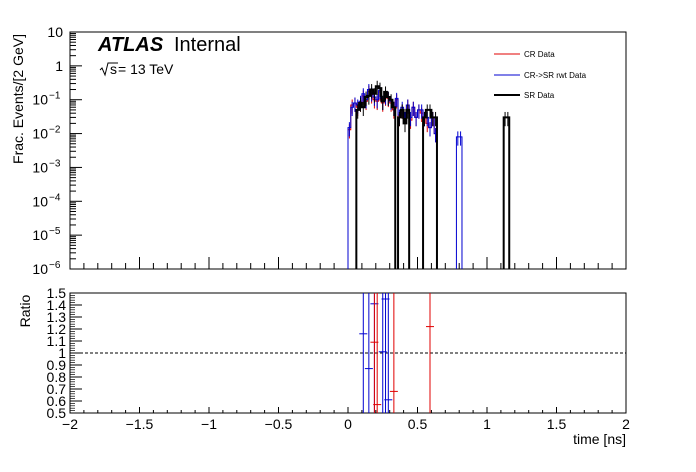 This screenshot has height=472, width=696. I want to click on ratio-y-tick-label: 1, so click(62, 353).